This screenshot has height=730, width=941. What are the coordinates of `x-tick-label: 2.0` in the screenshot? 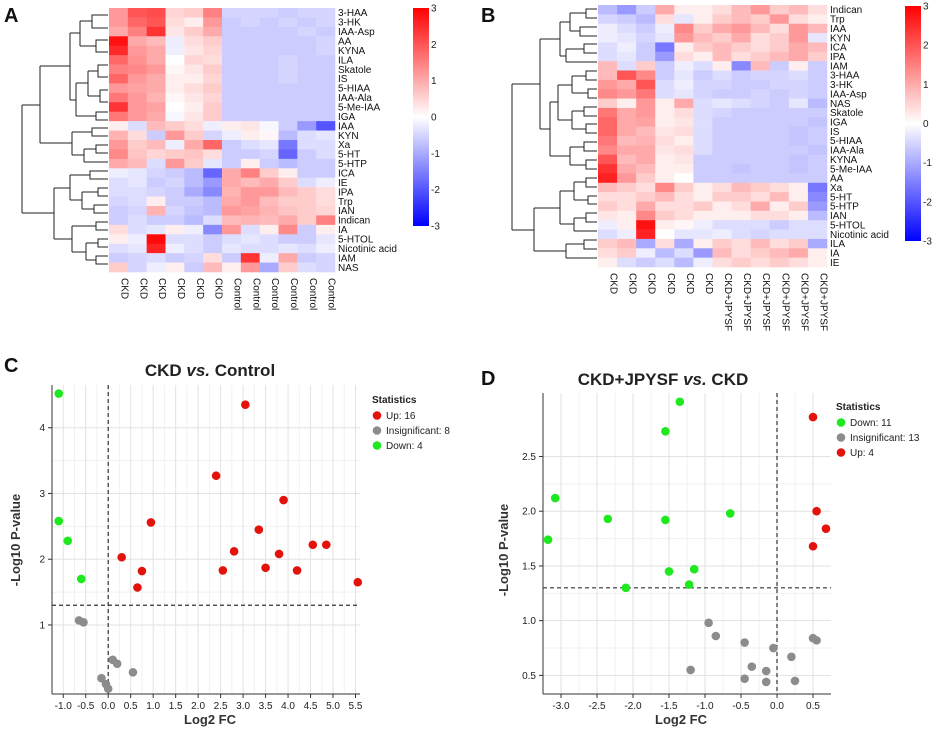 It's located at (198, 706).